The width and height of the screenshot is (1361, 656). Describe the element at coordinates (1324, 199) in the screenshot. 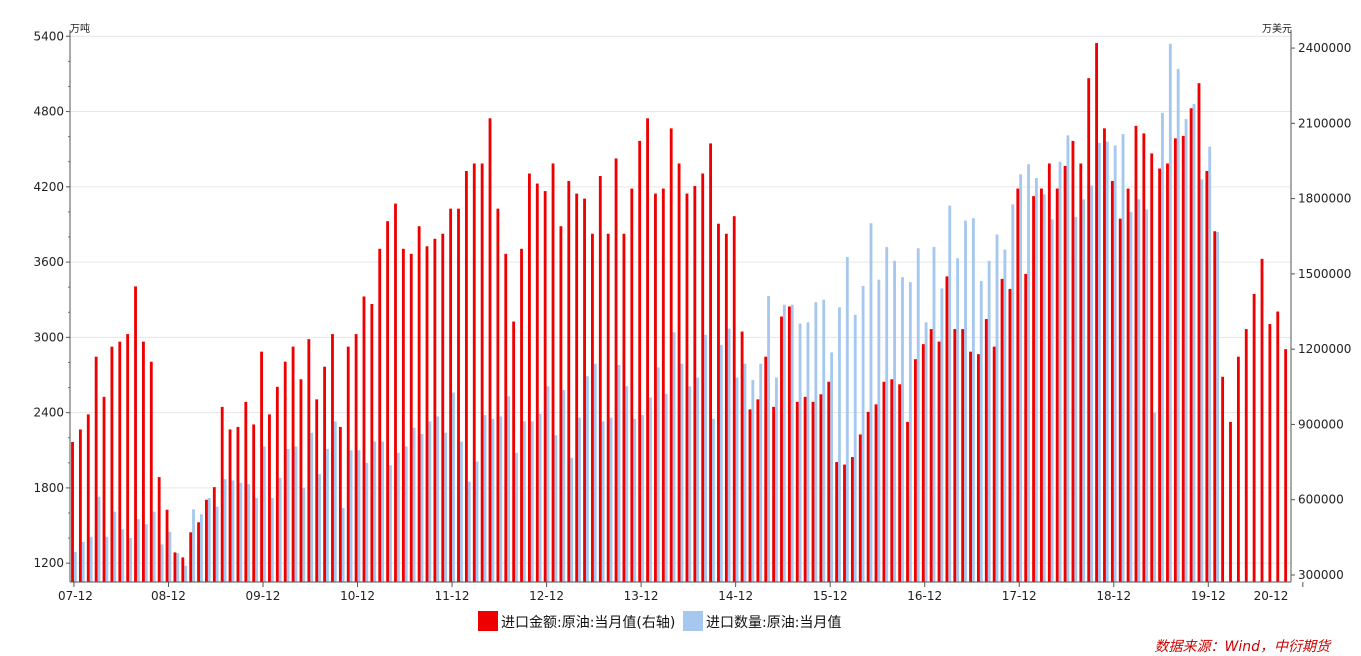

I see `right-tick-label: 1800000` at that location.